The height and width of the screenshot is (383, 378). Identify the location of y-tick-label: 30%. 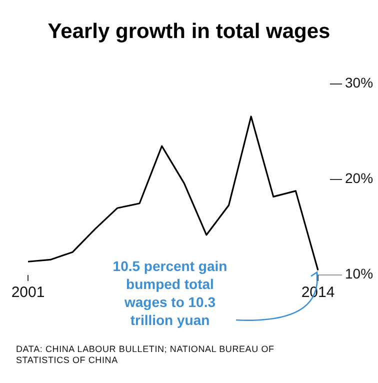
(359, 82).